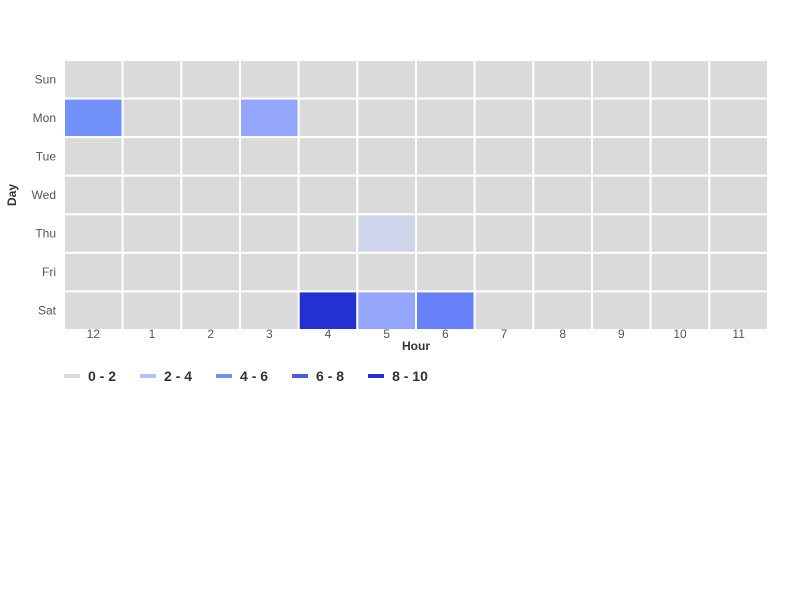 The height and width of the screenshot is (600, 800). I want to click on x-tick-label: 2, so click(210, 334).